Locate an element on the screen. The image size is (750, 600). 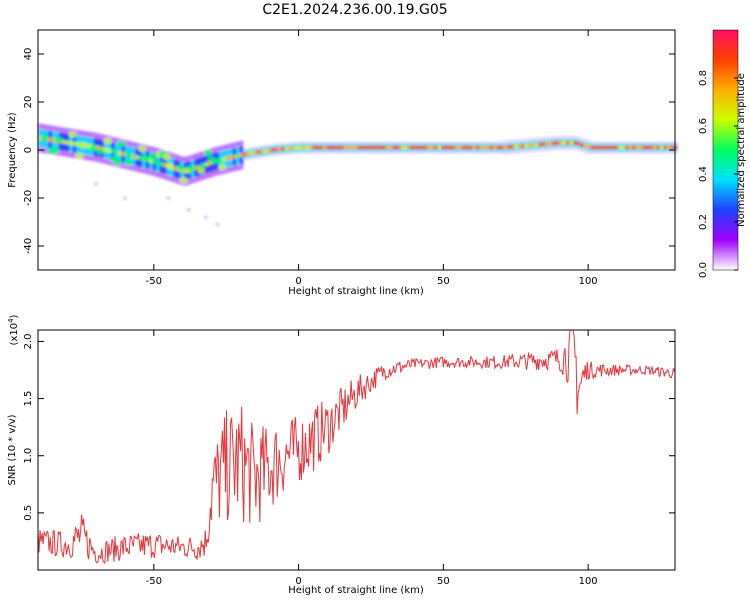
snr-xlabel: Height of straight line (km) is located at coordinates (356, 590).